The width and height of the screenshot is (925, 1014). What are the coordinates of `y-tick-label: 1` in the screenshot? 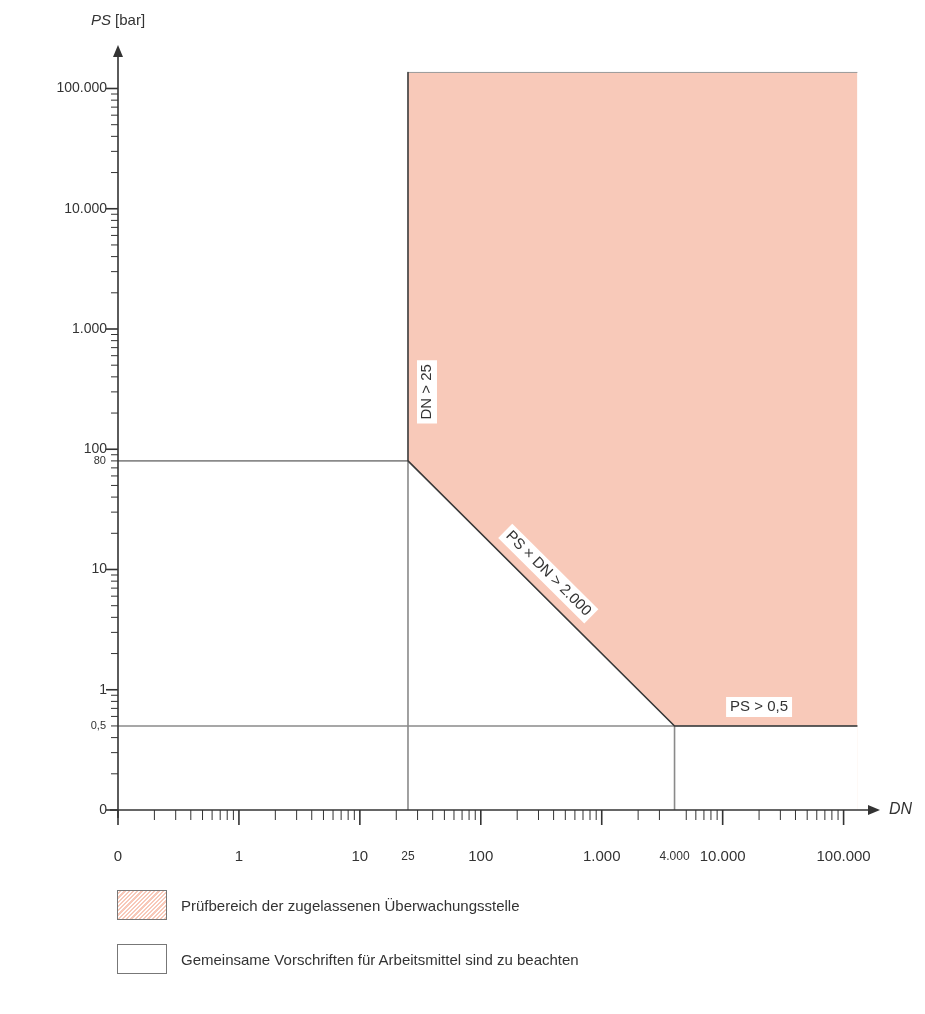 It's located at (103, 688).